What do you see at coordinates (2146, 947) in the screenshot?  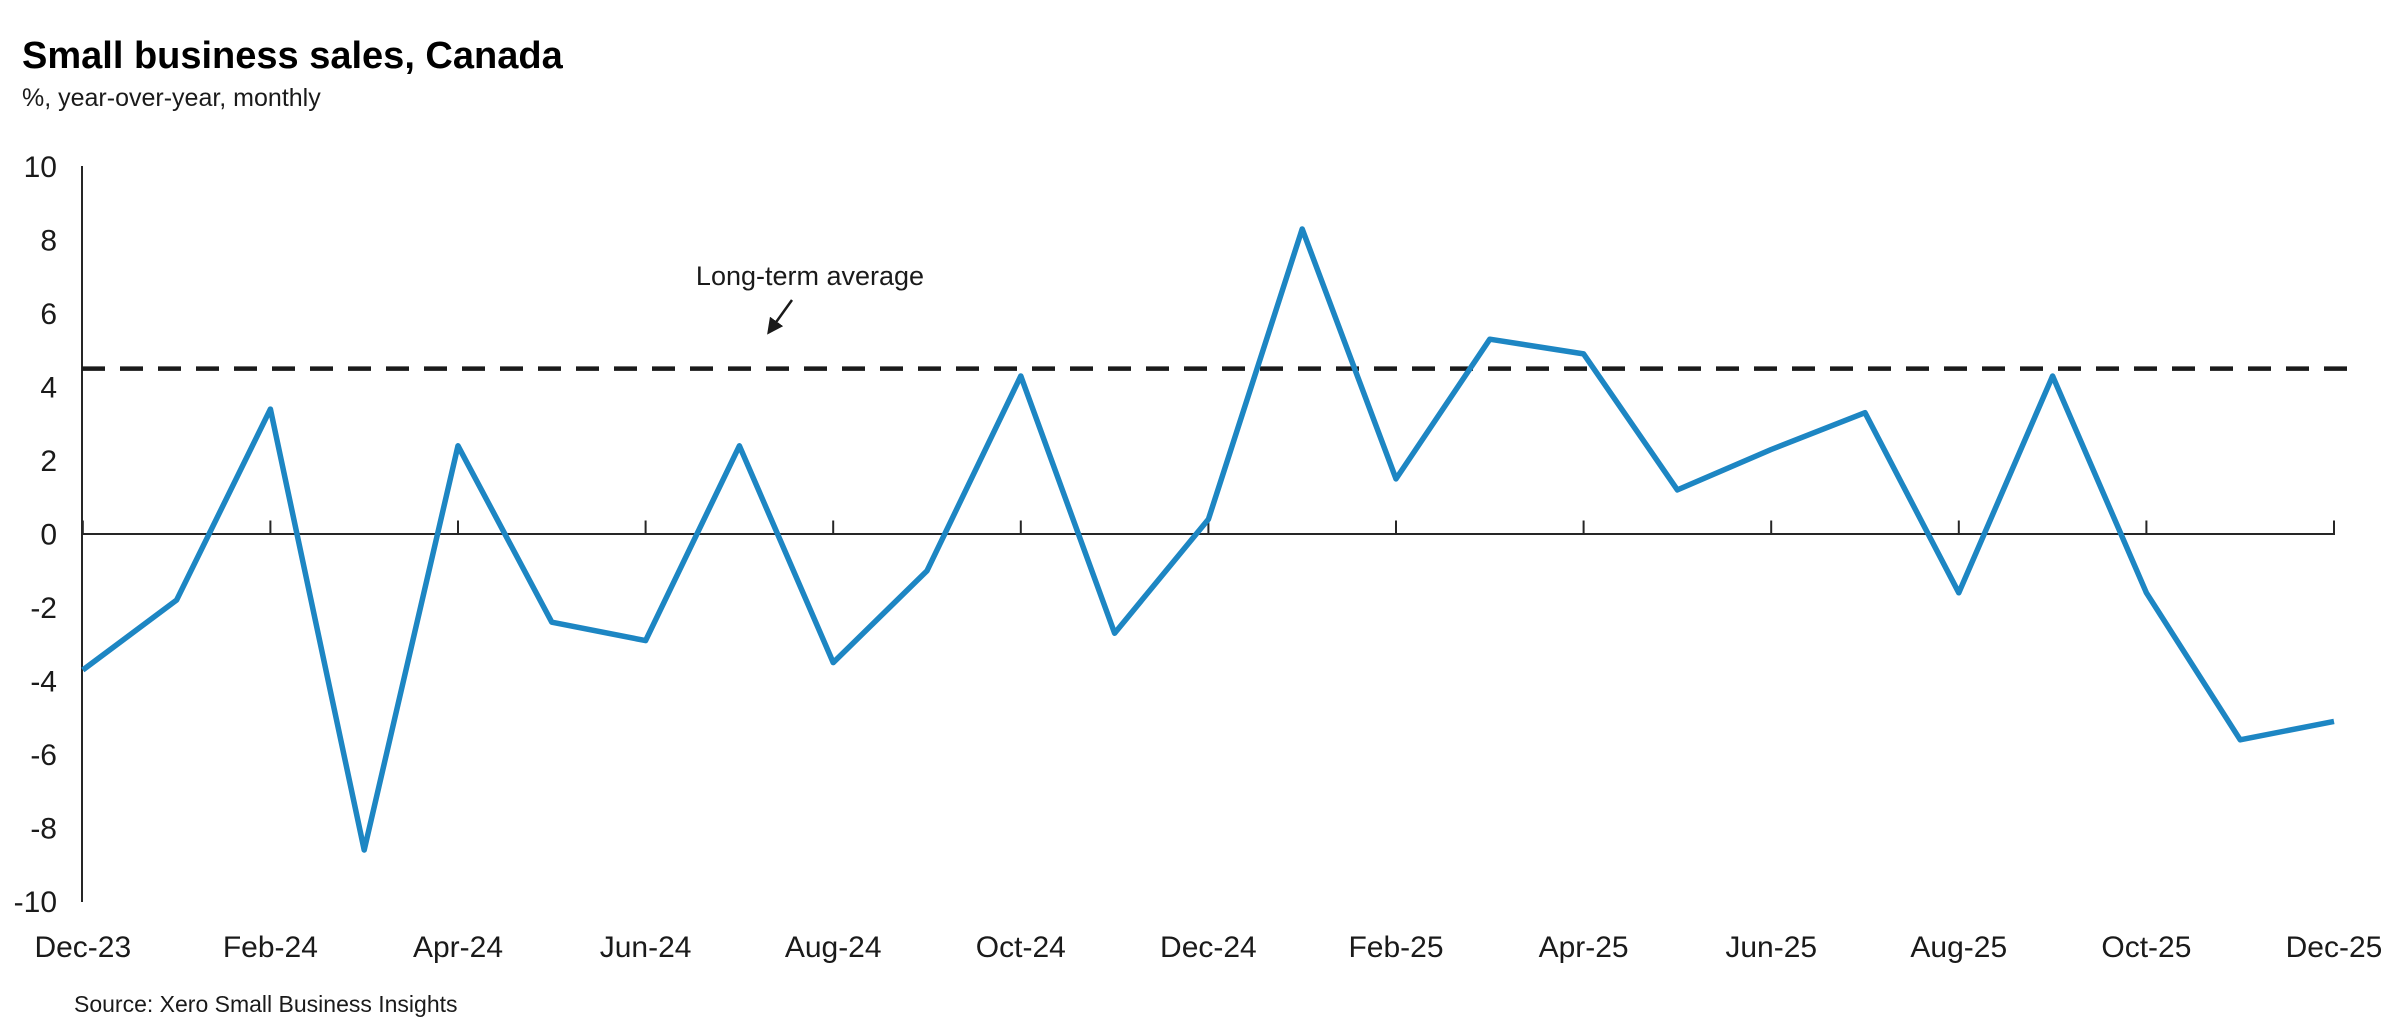 I see `x-tick-label: Oct-25` at bounding box center [2146, 947].